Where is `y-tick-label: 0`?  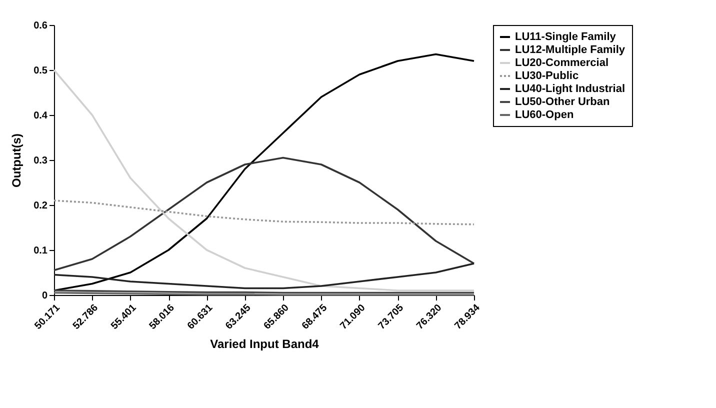
y-tick-label: 0 is located at coordinates (45, 296).